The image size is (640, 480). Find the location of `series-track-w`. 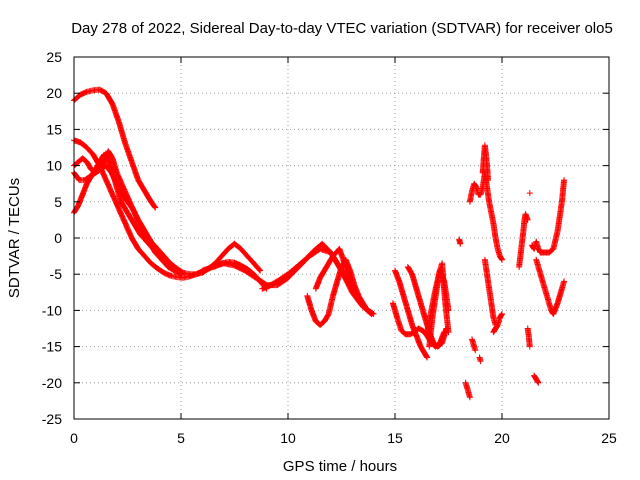

series-track-w is located at coordinates (523, 240).